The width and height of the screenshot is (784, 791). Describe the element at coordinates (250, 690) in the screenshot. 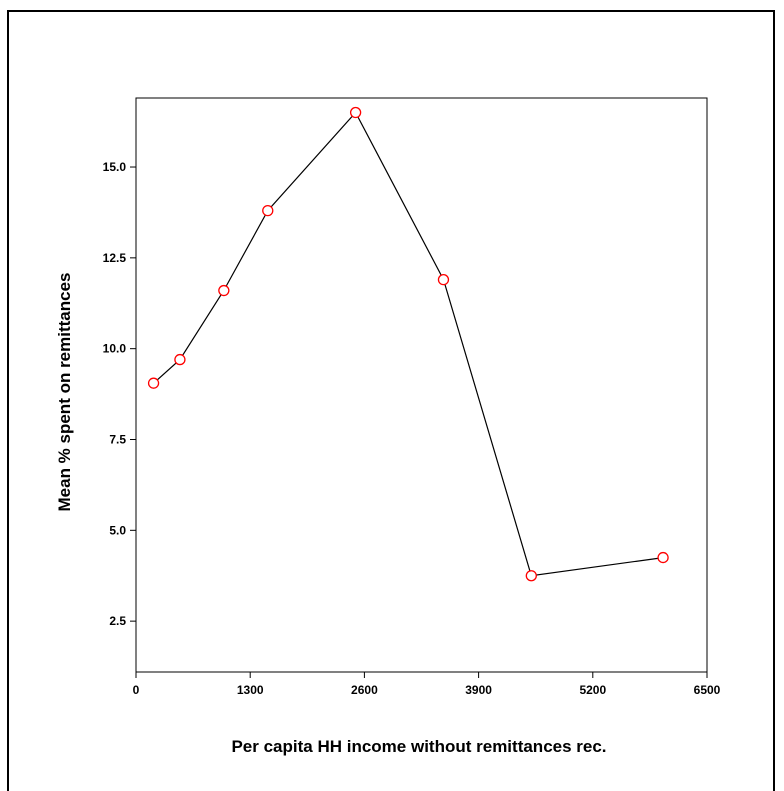

I see `x-tick-label: 1300` at that location.